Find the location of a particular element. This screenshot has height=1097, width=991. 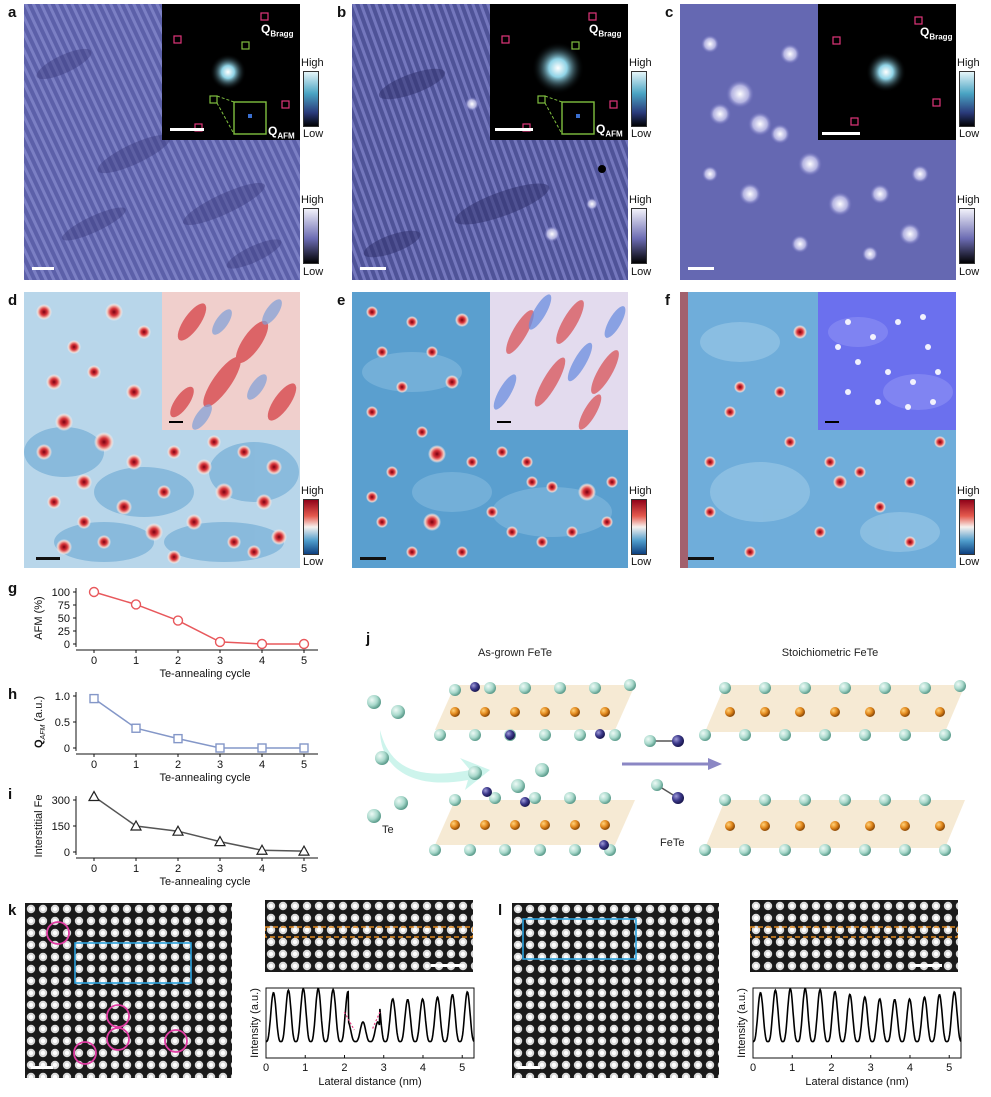

afm-inset-d is located at coordinates (231, 361).